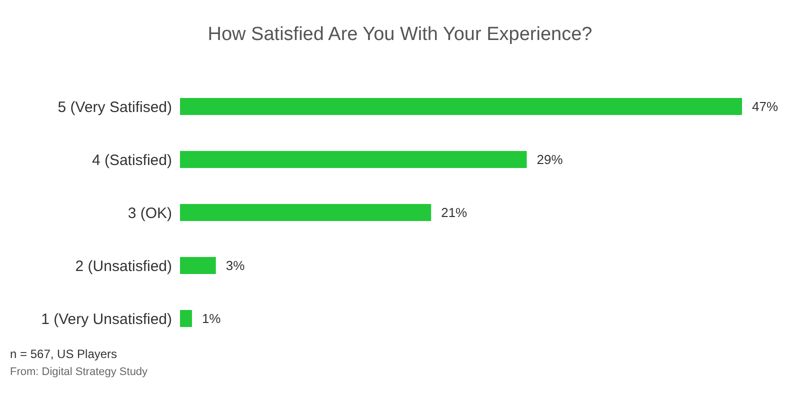  Describe the element at coordinates (400, 35) in the screenshot. I see `chart-title: How Satisfied Are You With Your Experience?` at that location.